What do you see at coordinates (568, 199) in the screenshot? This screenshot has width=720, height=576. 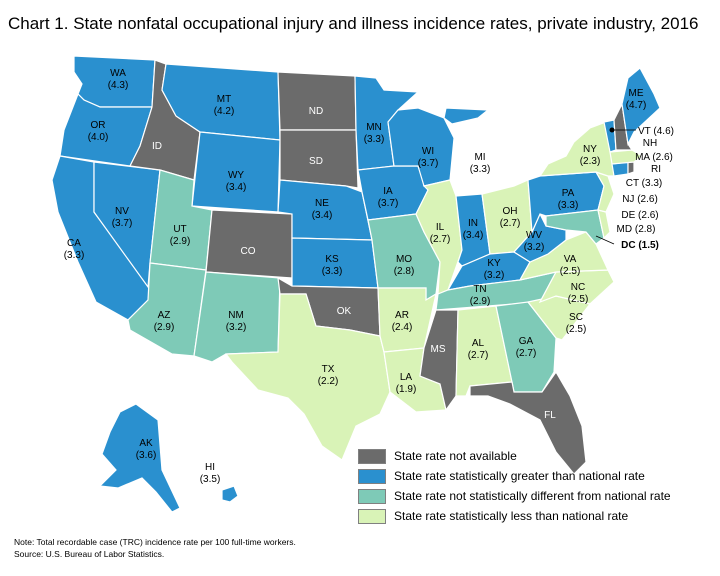 I see `state-label-pa: PA (3.3)` at bounding box center [568, 199].